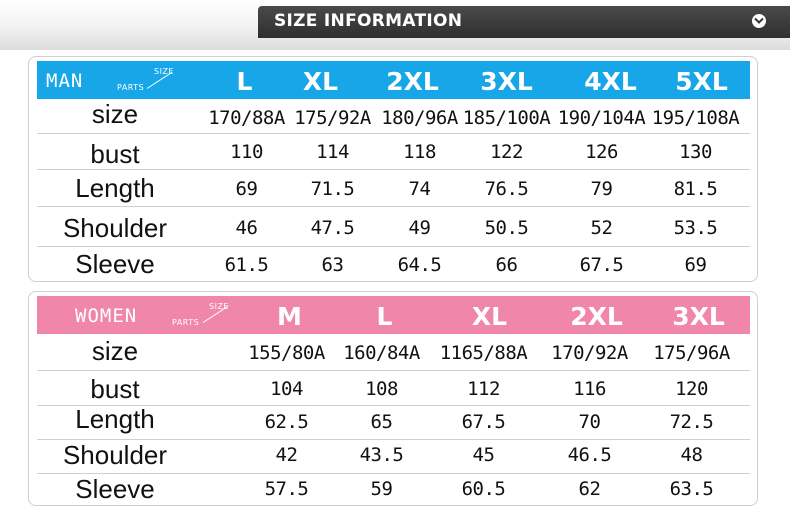  Describe the element at coordinates (759, 21) in the screenshot. I see `chevron-down-icon` at that location.